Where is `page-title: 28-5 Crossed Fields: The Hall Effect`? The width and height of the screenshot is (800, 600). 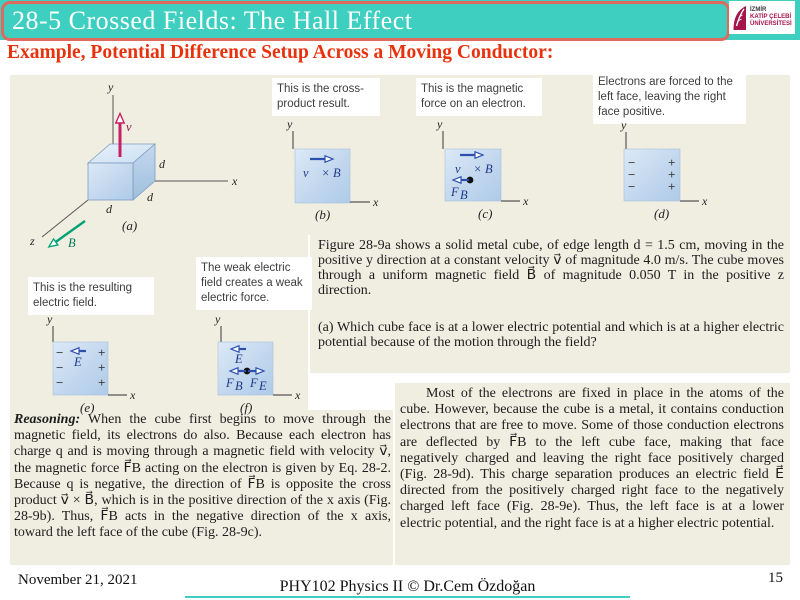
page-title: 28-5 Crossed Fields: The Hall Effect is located at coordinates (212, 20).